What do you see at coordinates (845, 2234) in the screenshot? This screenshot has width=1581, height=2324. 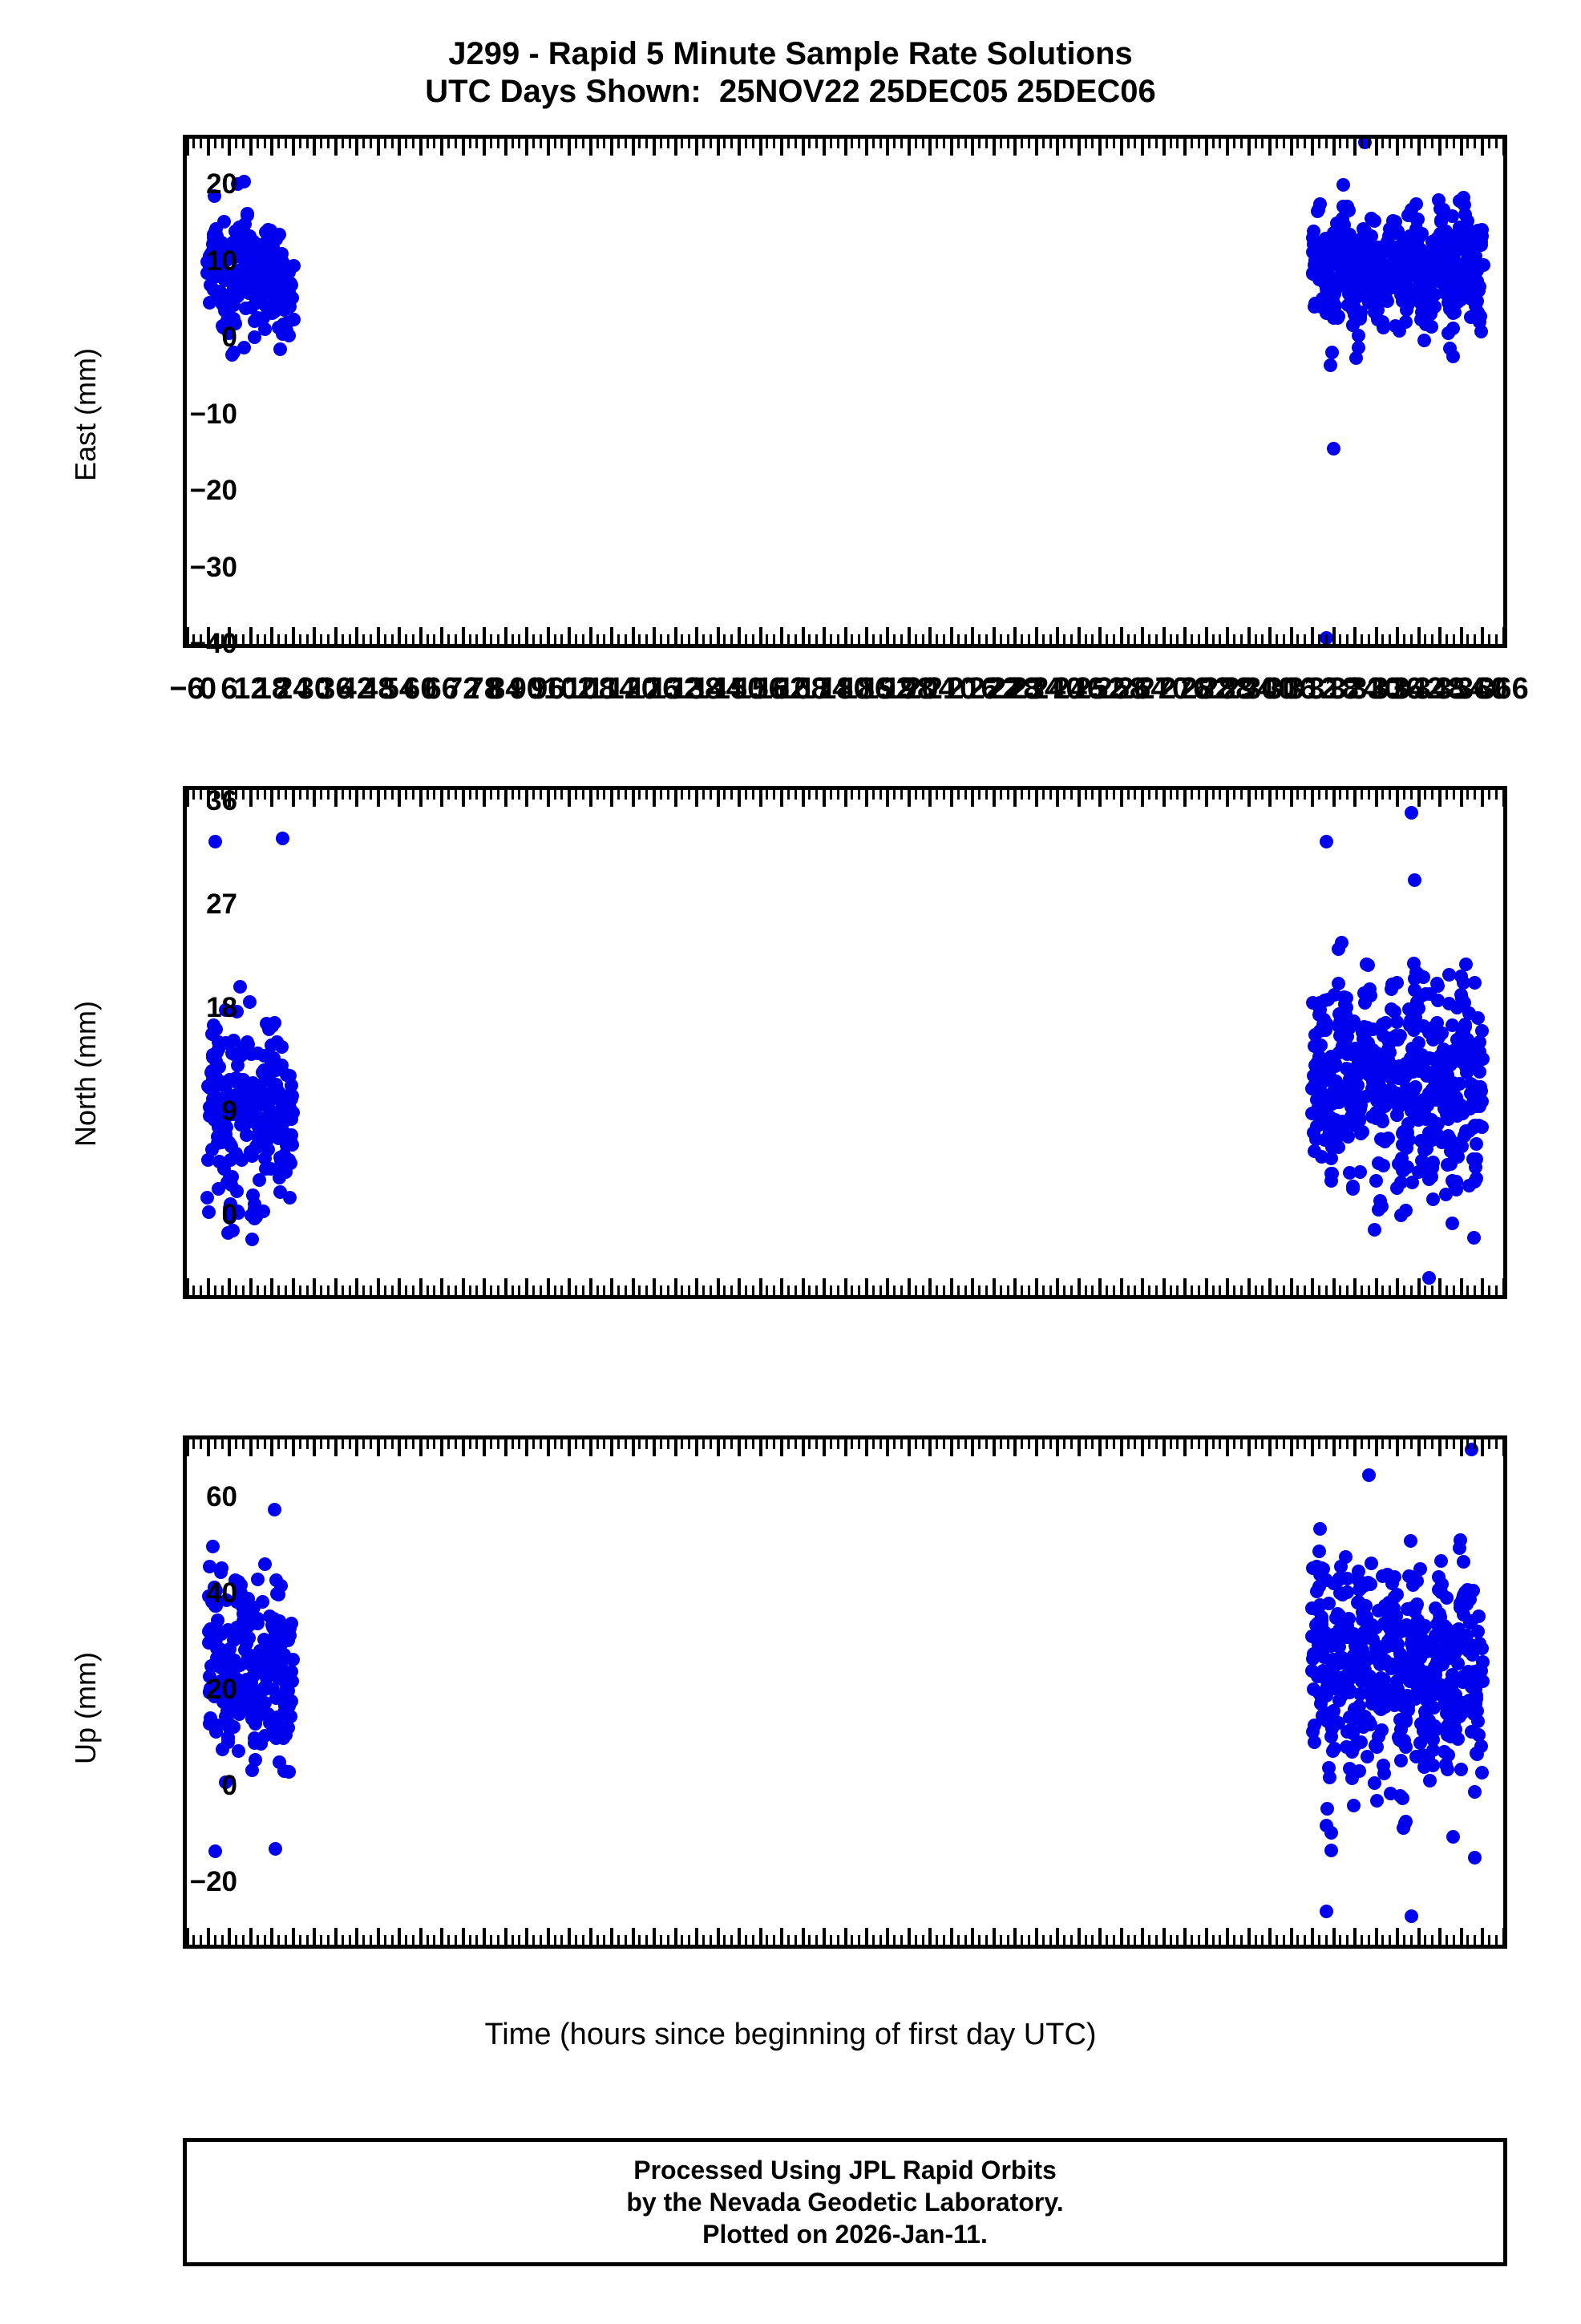 I see `caption-line-3: Plotted on 2026-Jan-11.` at bounding box center [845, 2234].